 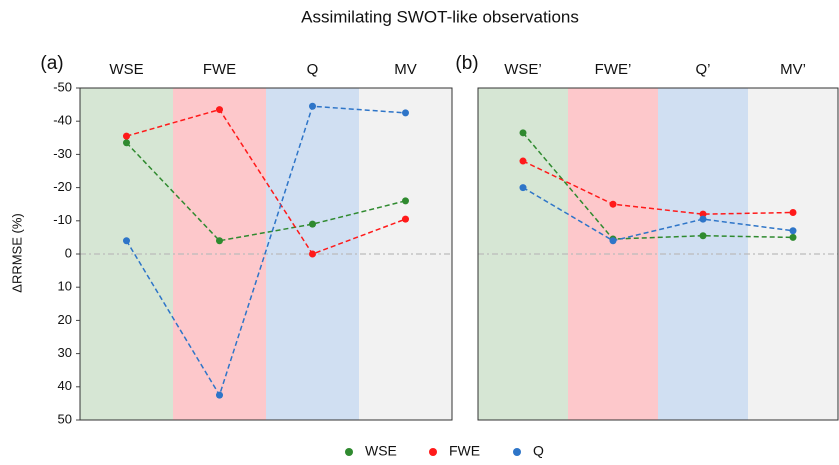 I want to click on y-tick-label: 20, so click(x=65, y=319).